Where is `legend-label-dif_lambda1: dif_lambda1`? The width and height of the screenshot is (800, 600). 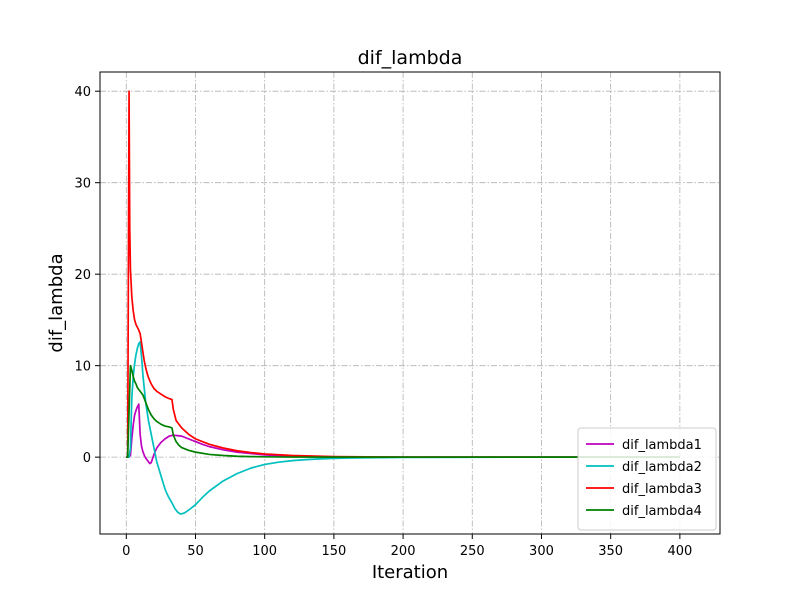 legend-label-dif_lambda1: dif_lambda1 is located at coordinates (662, 445).